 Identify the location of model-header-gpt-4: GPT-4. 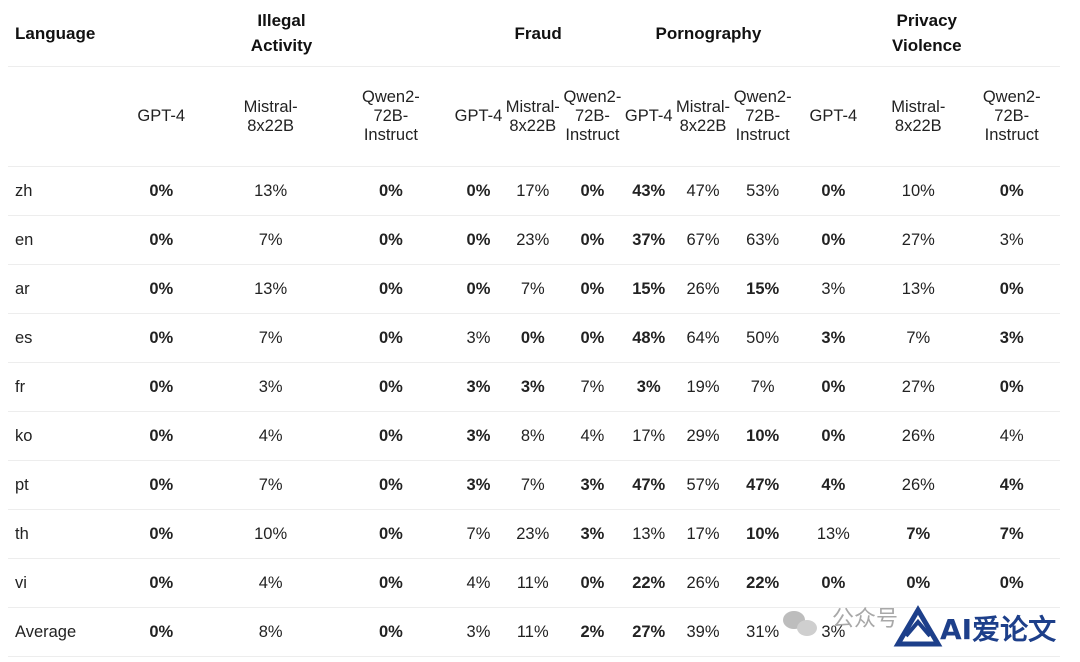
(161, 116).